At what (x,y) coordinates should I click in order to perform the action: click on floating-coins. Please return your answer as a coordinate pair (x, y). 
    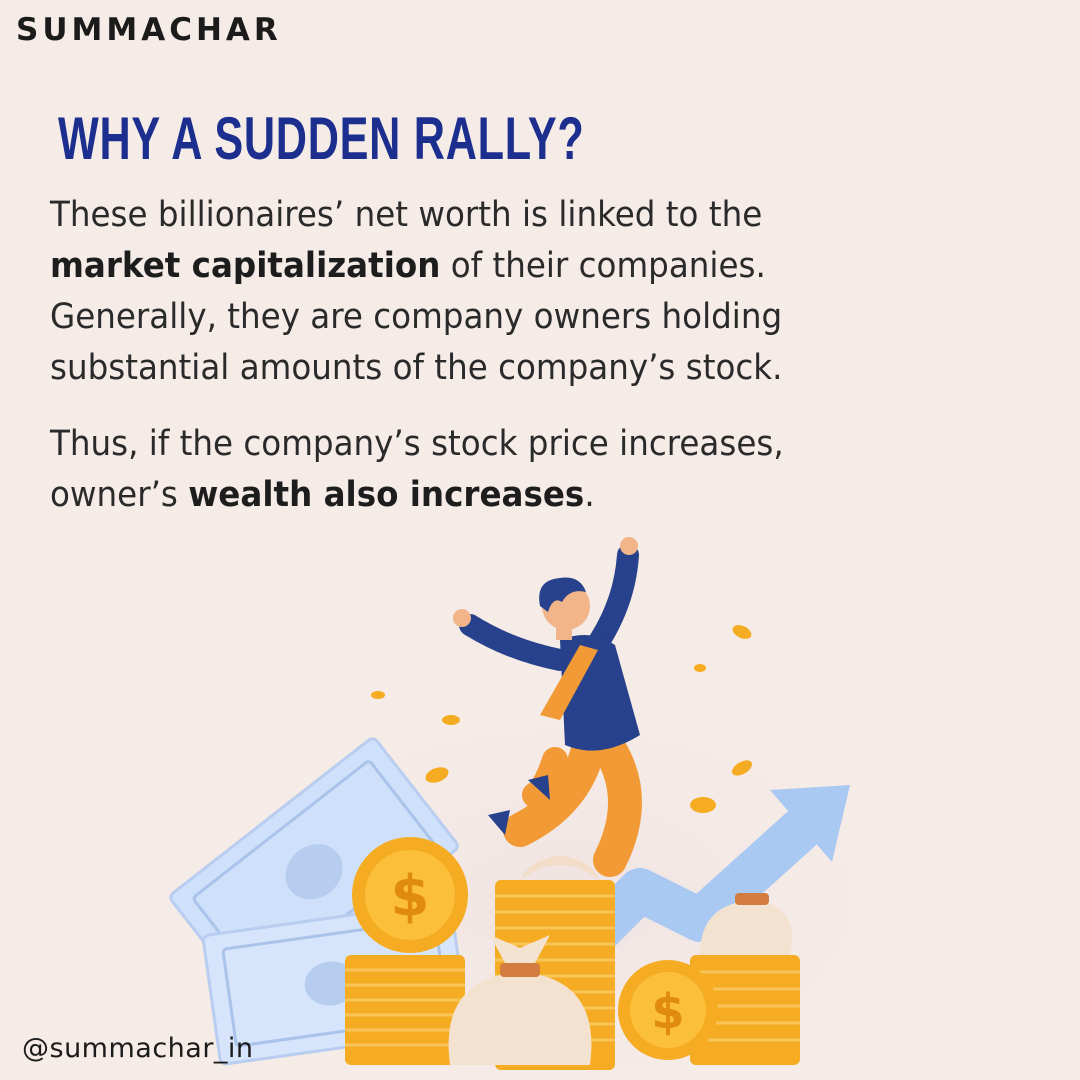
    Looking at the image, I should click on (561, 719).